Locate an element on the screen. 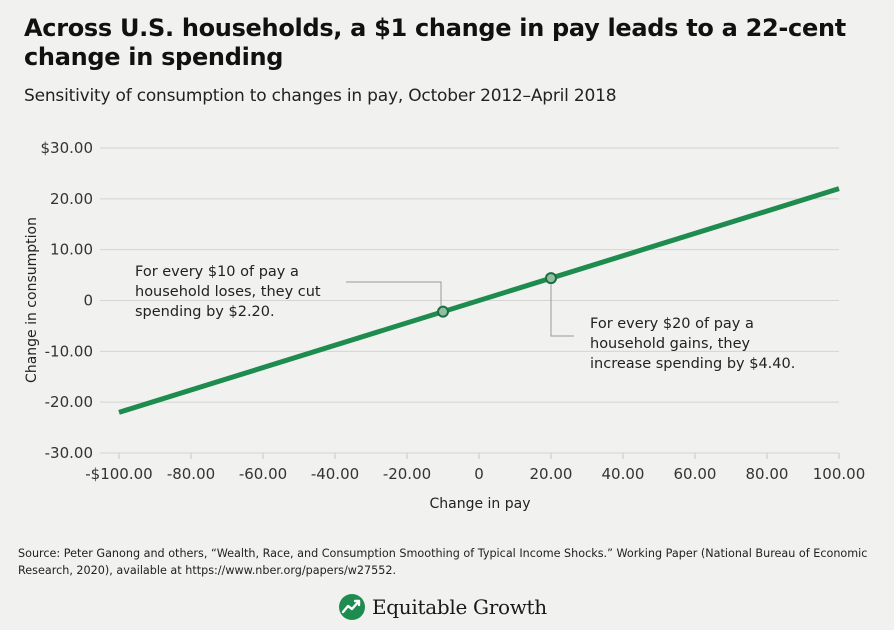  annotation-leader-gains is located at coordinates (562, 310).